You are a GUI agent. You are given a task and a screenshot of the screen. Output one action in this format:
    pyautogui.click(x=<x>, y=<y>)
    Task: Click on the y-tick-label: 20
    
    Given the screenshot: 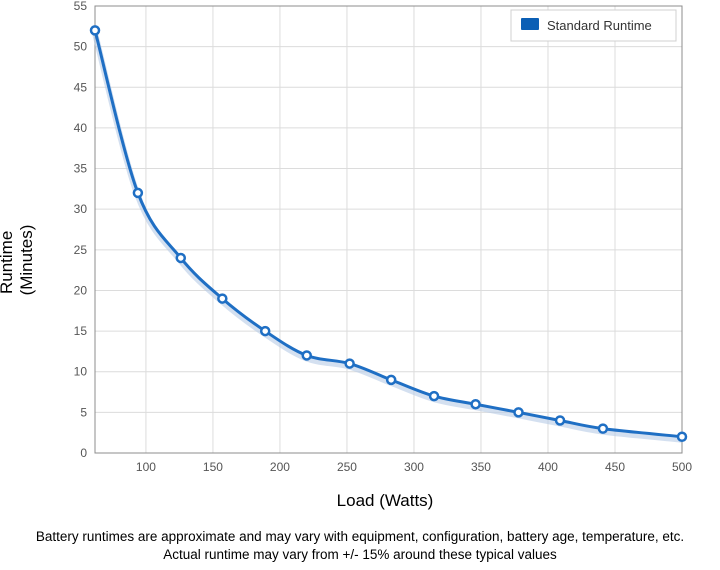 What is the action you would take?
    pyautogui.click(x=81, y=290)
    